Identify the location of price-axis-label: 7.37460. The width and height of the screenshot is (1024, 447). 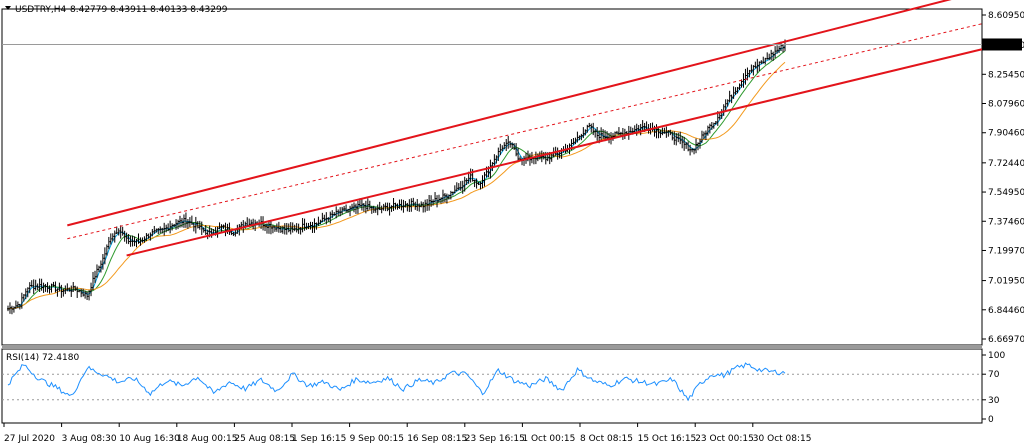
(1006, 222).